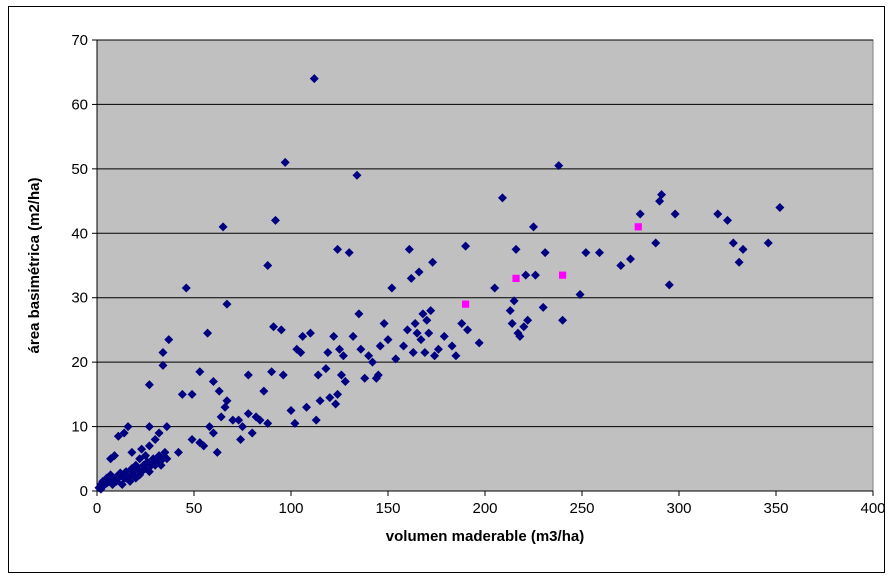  Describe the element at coordinates (79, 104) in the screenshot. I see `y-tick-label: 60` at that location.